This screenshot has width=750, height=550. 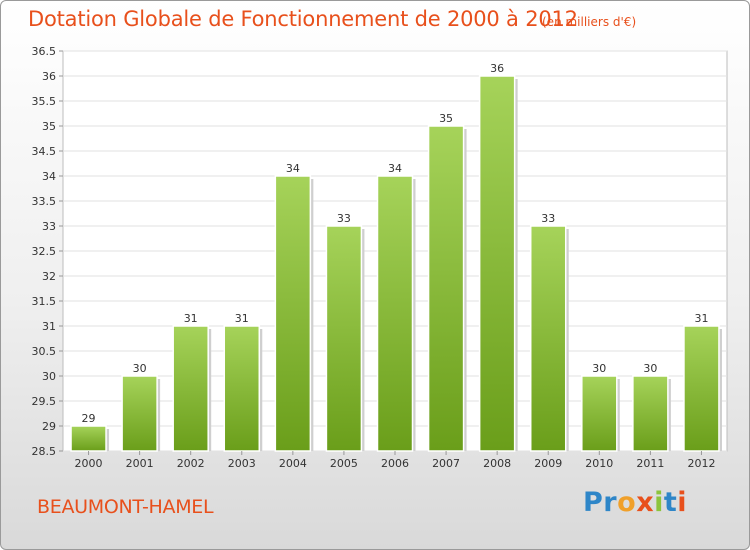 What do you see at coordinates (497, 68) in the screenshot?
I see `bar-value-label: 36` at bounding box center [497, 68].